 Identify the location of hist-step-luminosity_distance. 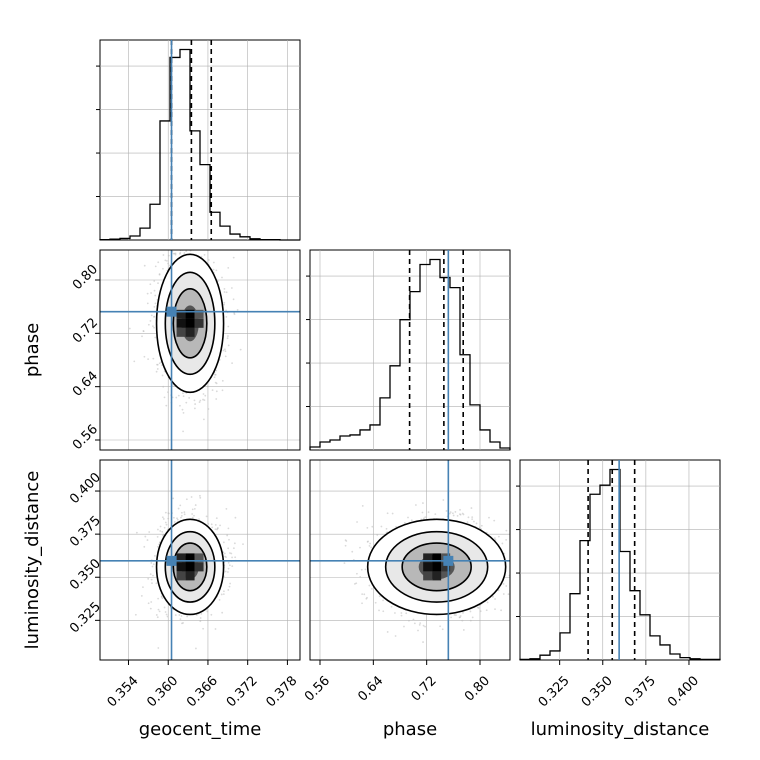
(620, 564).